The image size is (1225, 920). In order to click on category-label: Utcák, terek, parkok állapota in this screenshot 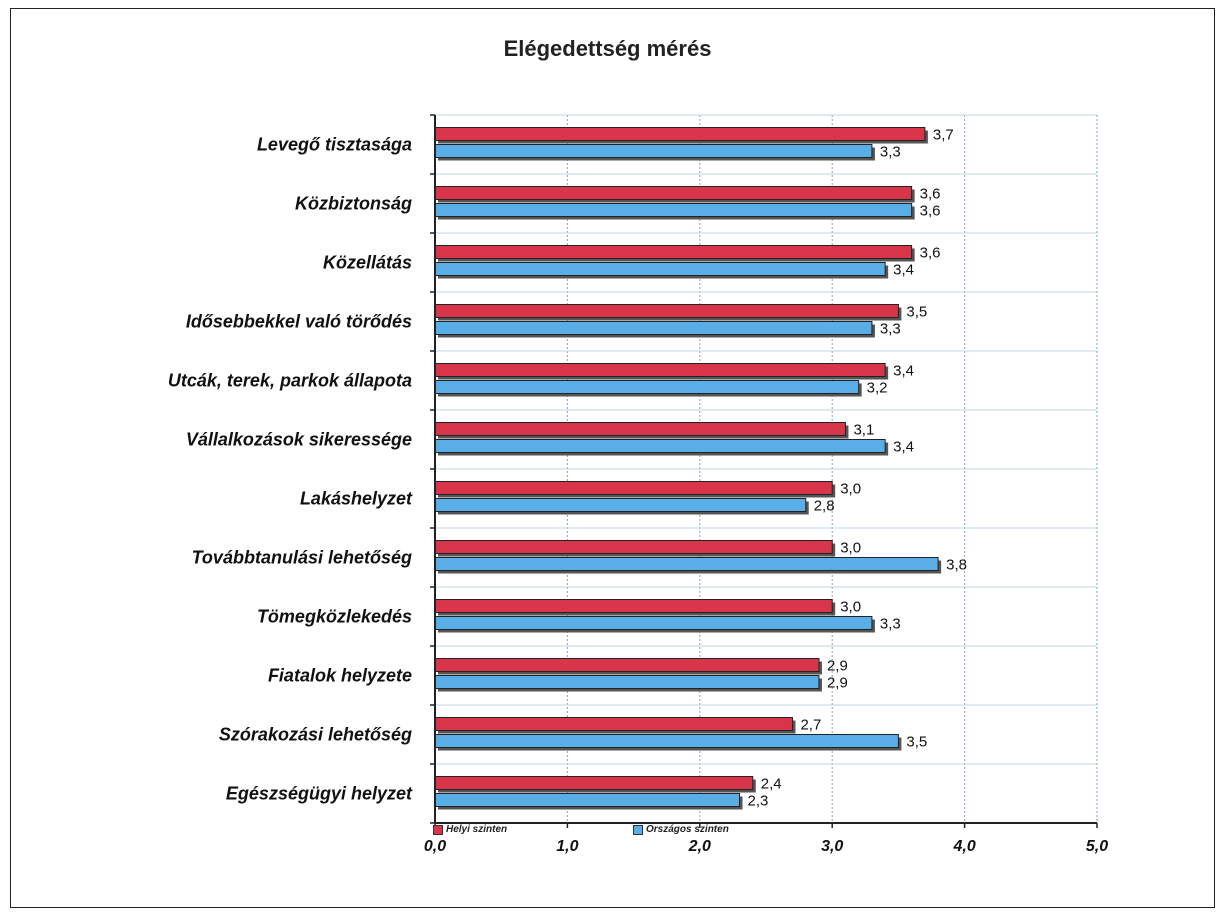, I will do `click(290, 381)`.